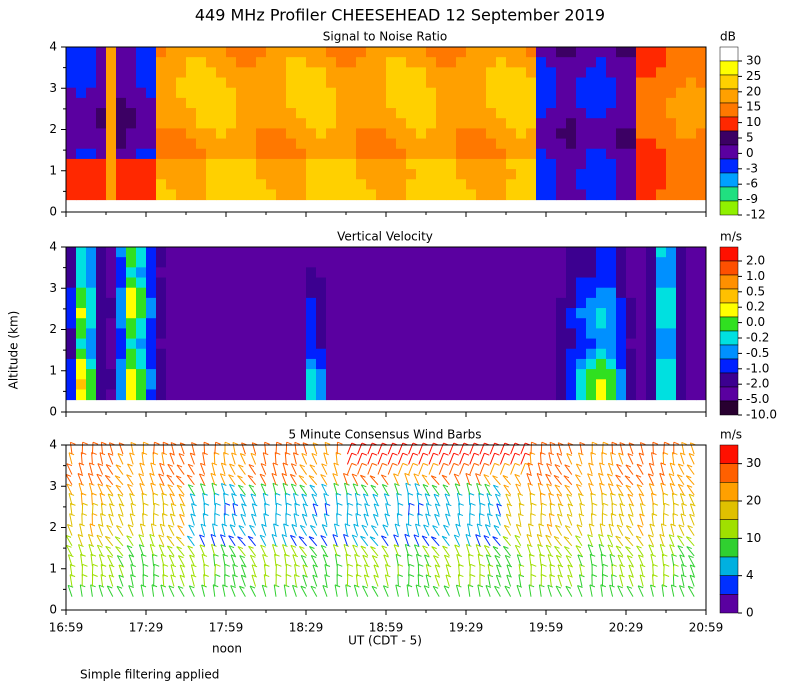 Image resolution: width=800 pixels, height=700 pixels. What do you see at coordinates (729, 68) in the screenshot?
I see `colorbar-swatch` at bounding box center [729, 68].